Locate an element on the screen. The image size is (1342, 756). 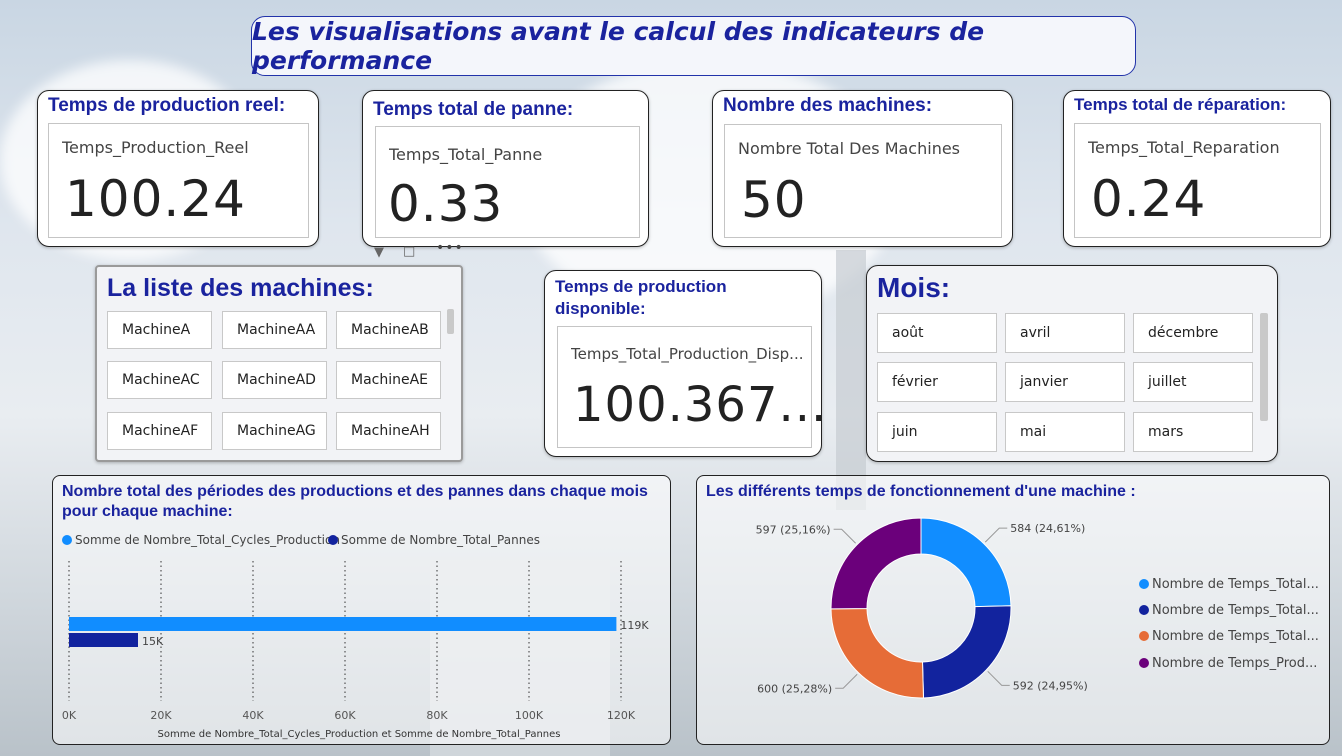
kpi-inner: Temps_Total_Panne 0.33 is located at coordinates (507, 182).